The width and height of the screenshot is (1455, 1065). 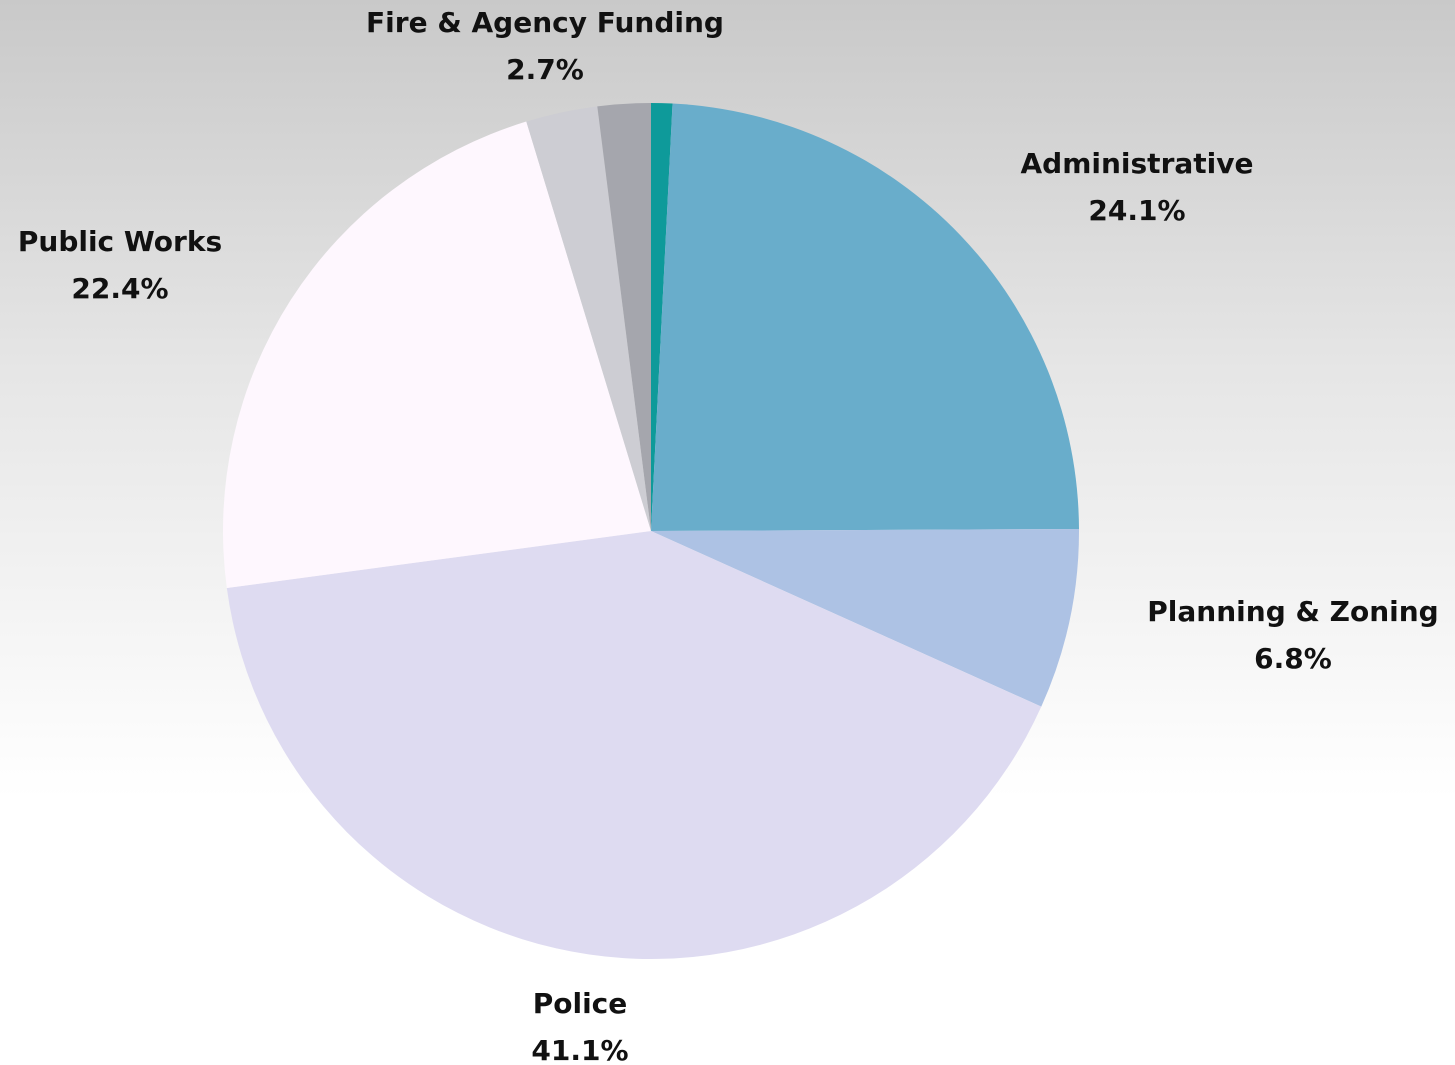 I want to click on label-public-works: Public Works, so click(x=120, y=241).